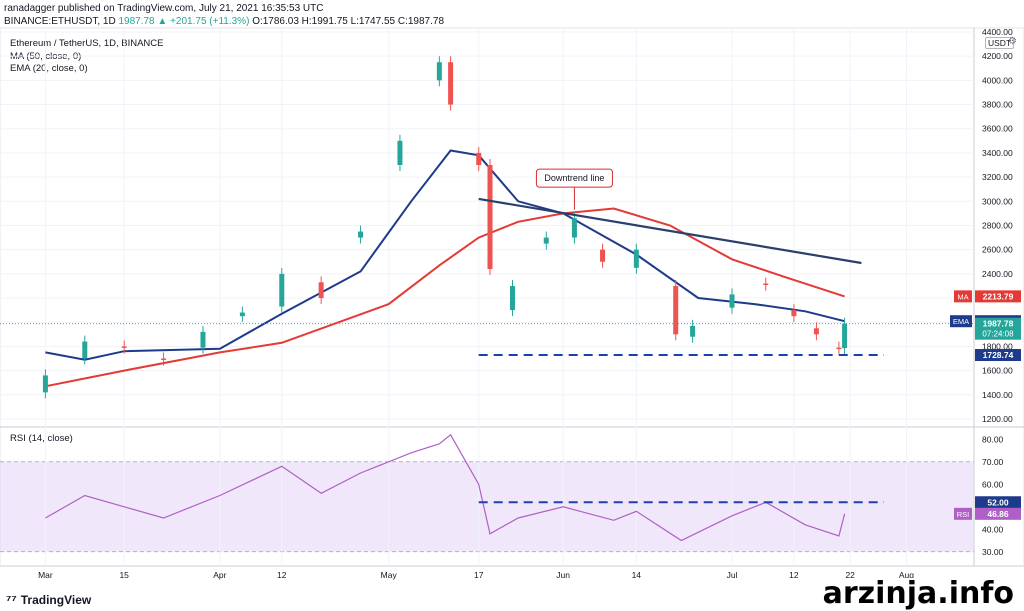  Describe the element at coordinates (997, 56) in the screenshot. I see `price-tick-label: 4200.00` at that location.